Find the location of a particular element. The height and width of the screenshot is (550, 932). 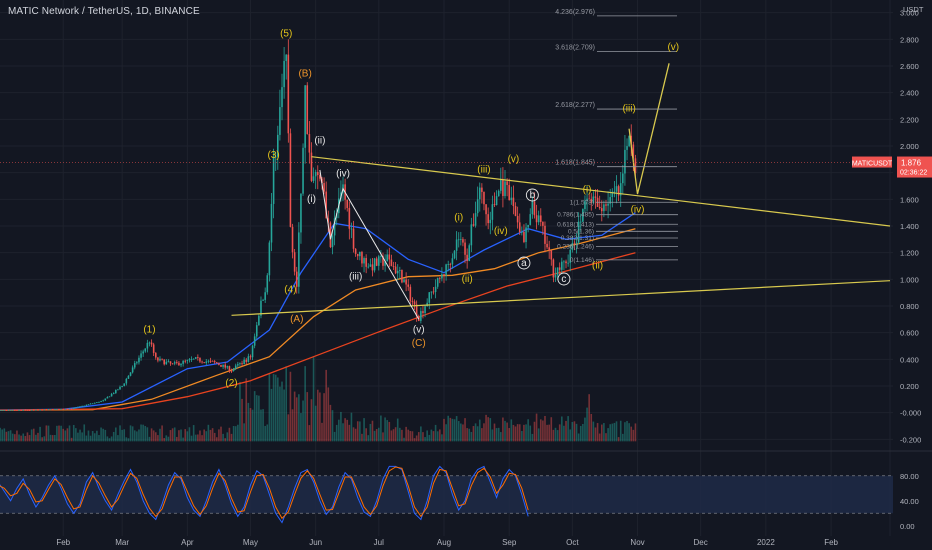

wave-label: (2) is located at coordinates (231, 383).